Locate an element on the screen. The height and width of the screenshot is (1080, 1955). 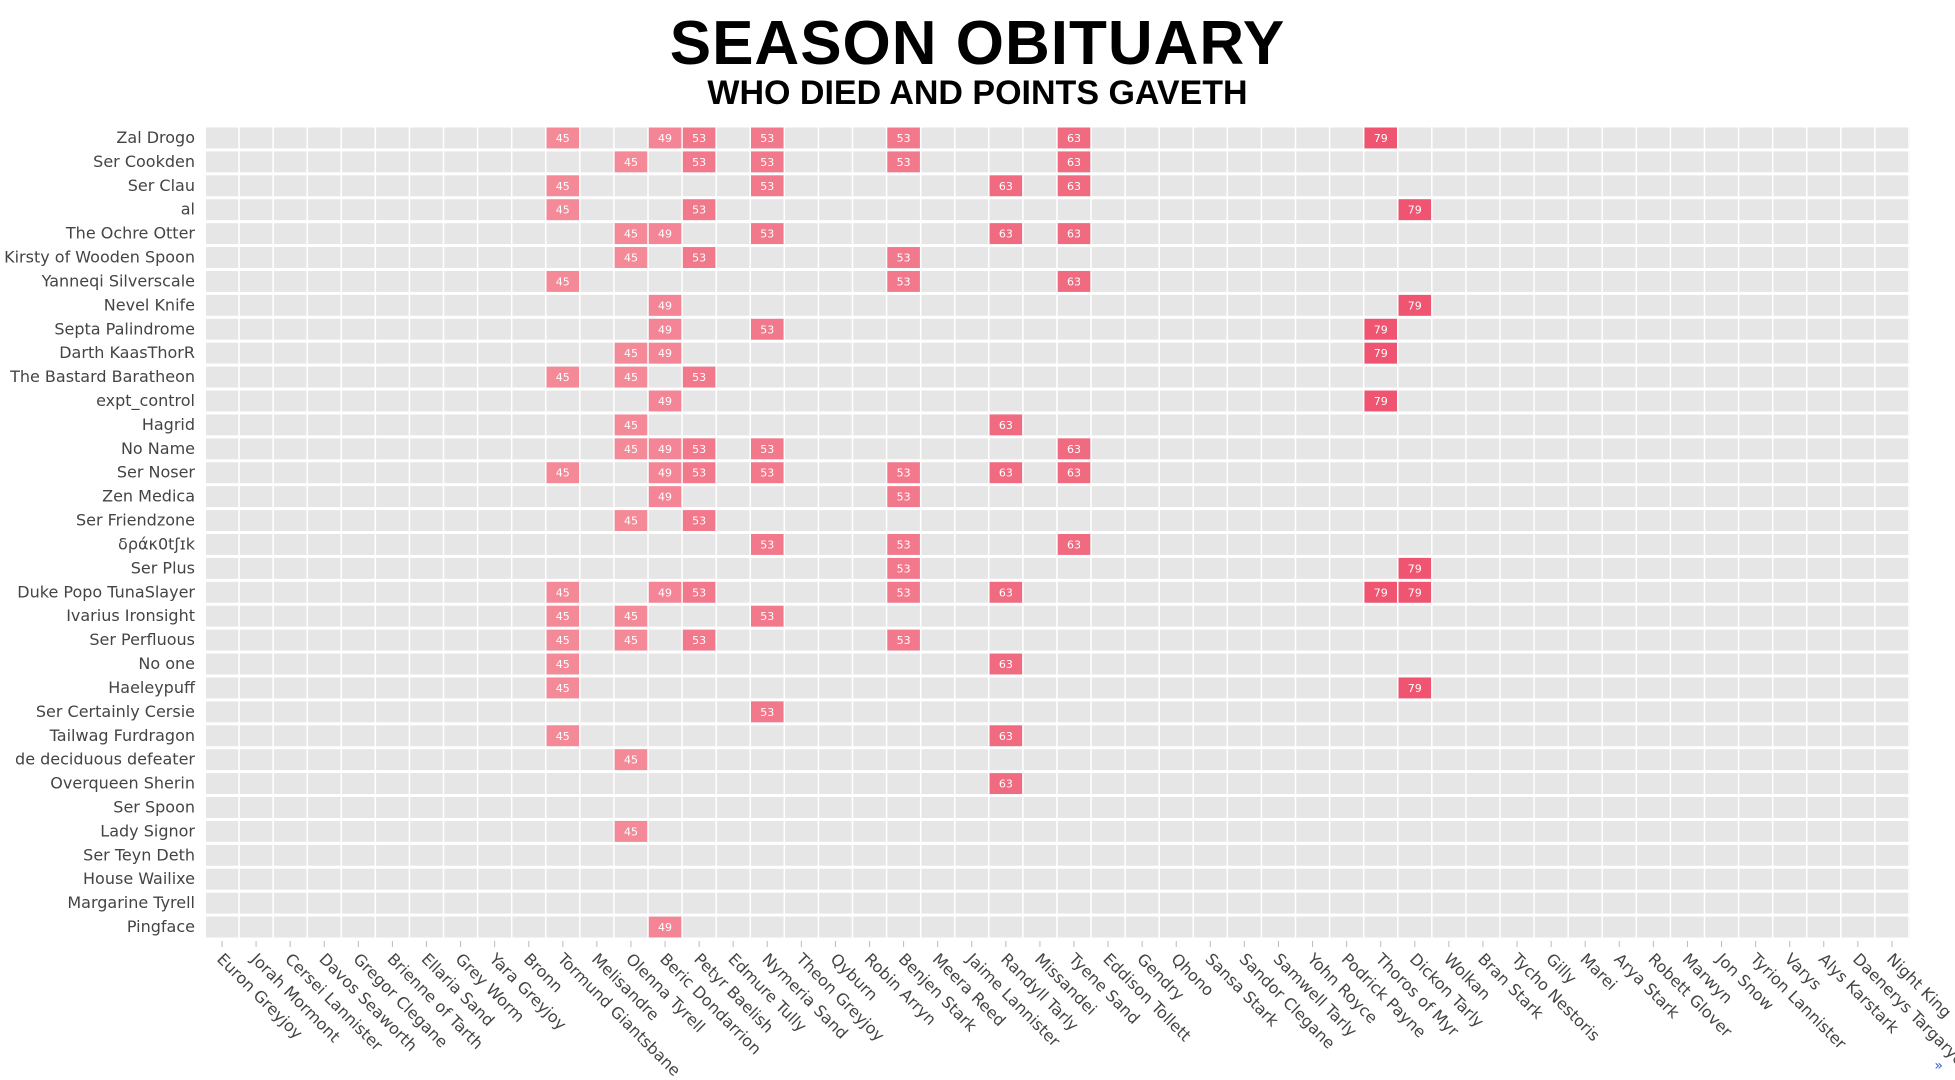
row-label: δράκ0tʃɪk is located at coordinates (157, 543).